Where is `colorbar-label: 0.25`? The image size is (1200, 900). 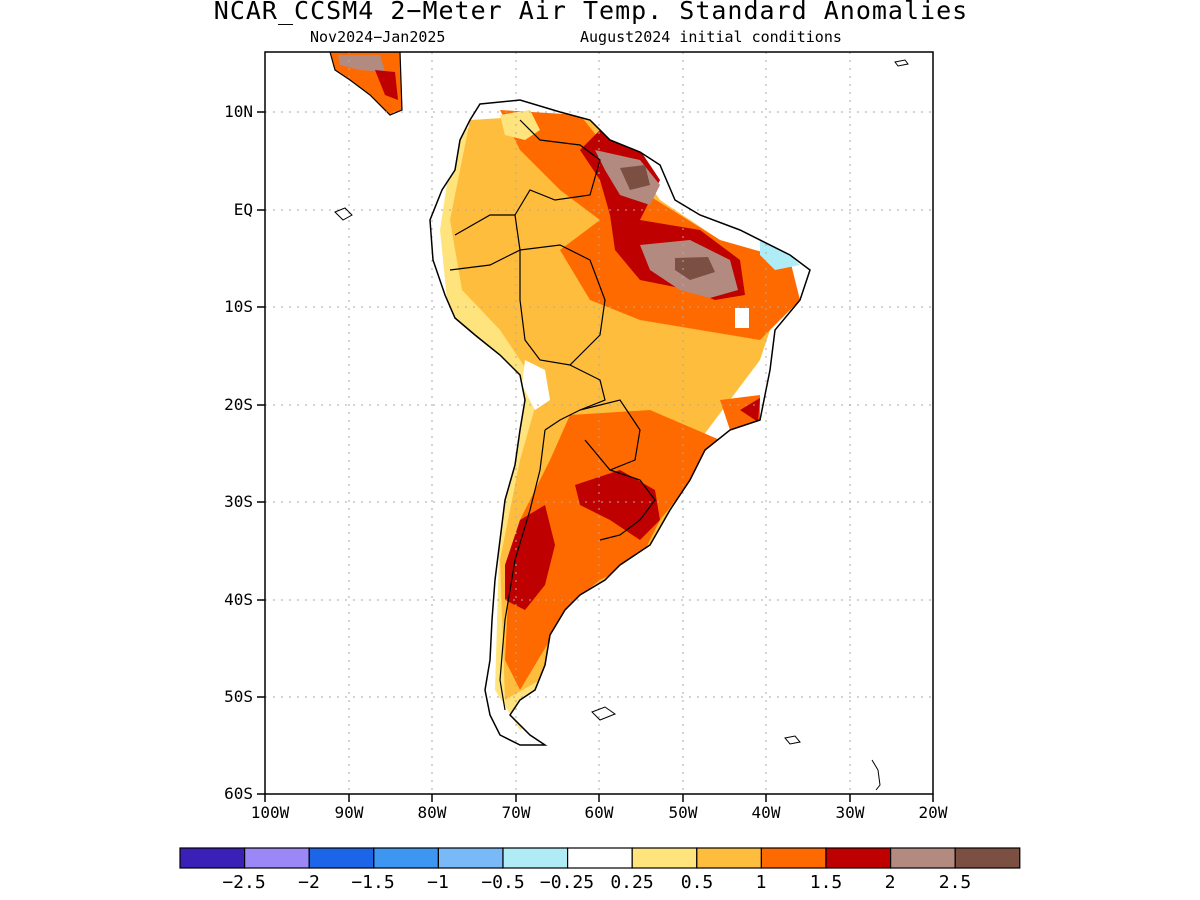 colorbar-label: 0.25 is located at coordinates (632, 882).